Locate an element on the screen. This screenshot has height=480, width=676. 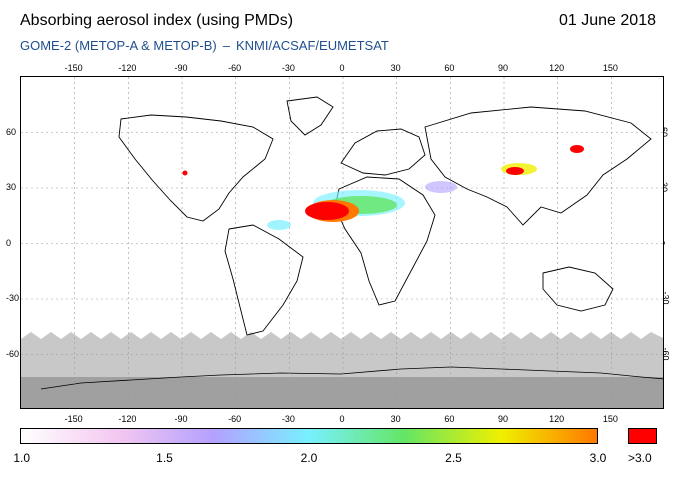
lat-tick-label-left: -30 is located at coordinates (13, 298).